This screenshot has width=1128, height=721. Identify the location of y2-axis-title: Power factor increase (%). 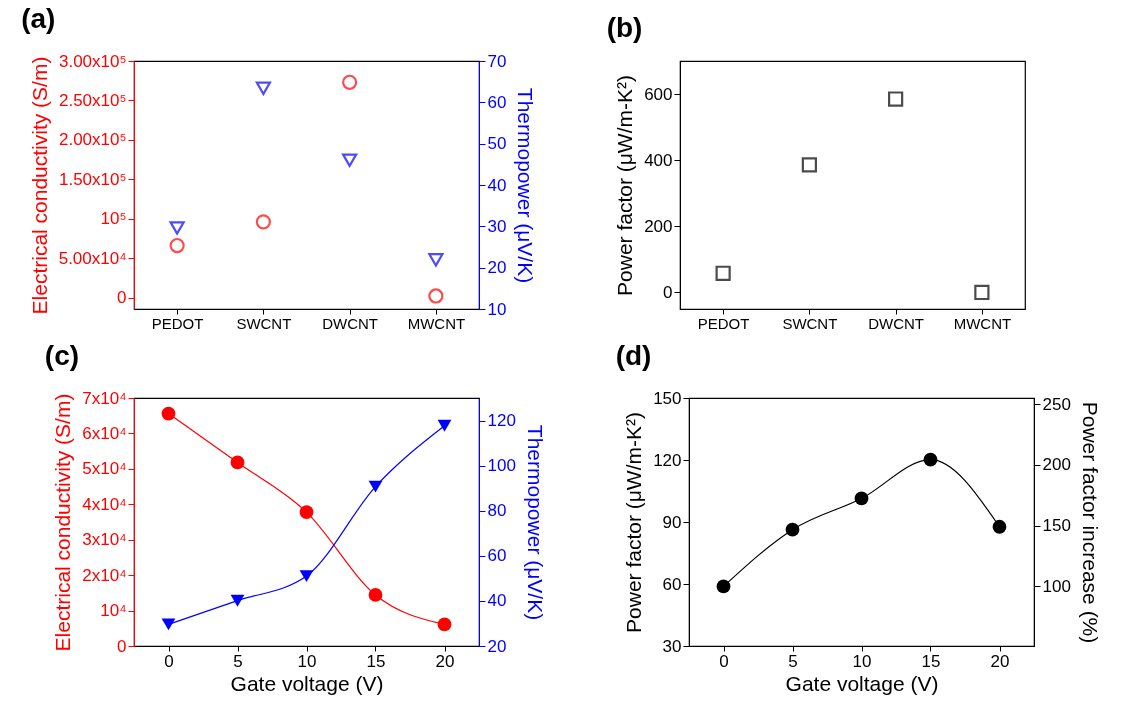
(1090, 522).